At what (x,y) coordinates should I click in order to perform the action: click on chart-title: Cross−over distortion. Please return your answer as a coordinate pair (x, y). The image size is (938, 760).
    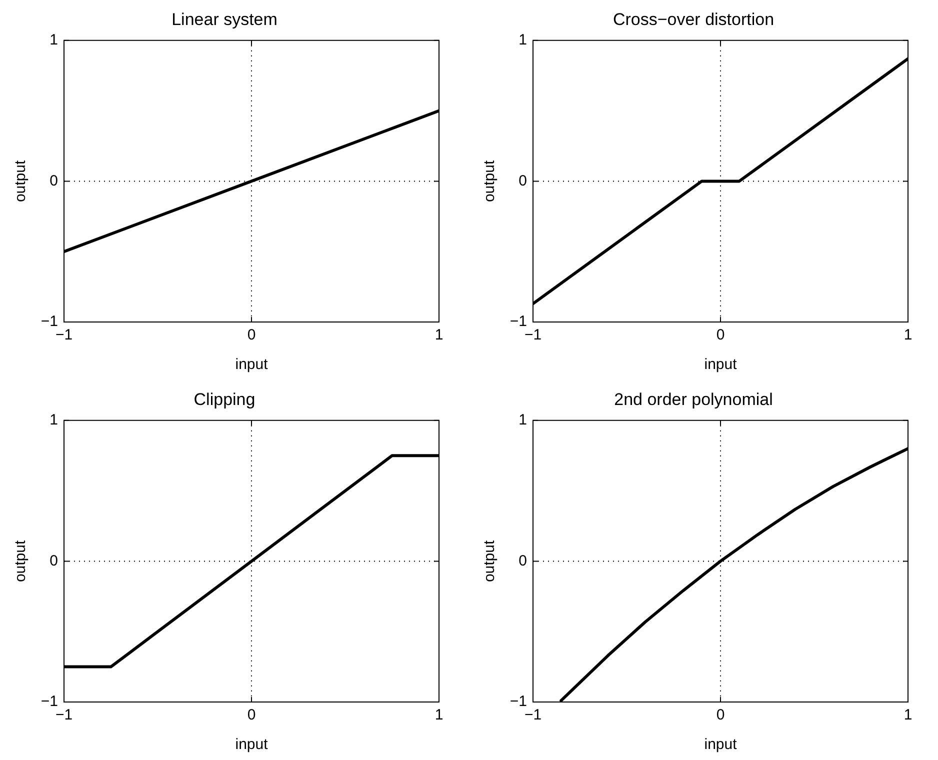
    Looking at the image, I should click on (693, 19).